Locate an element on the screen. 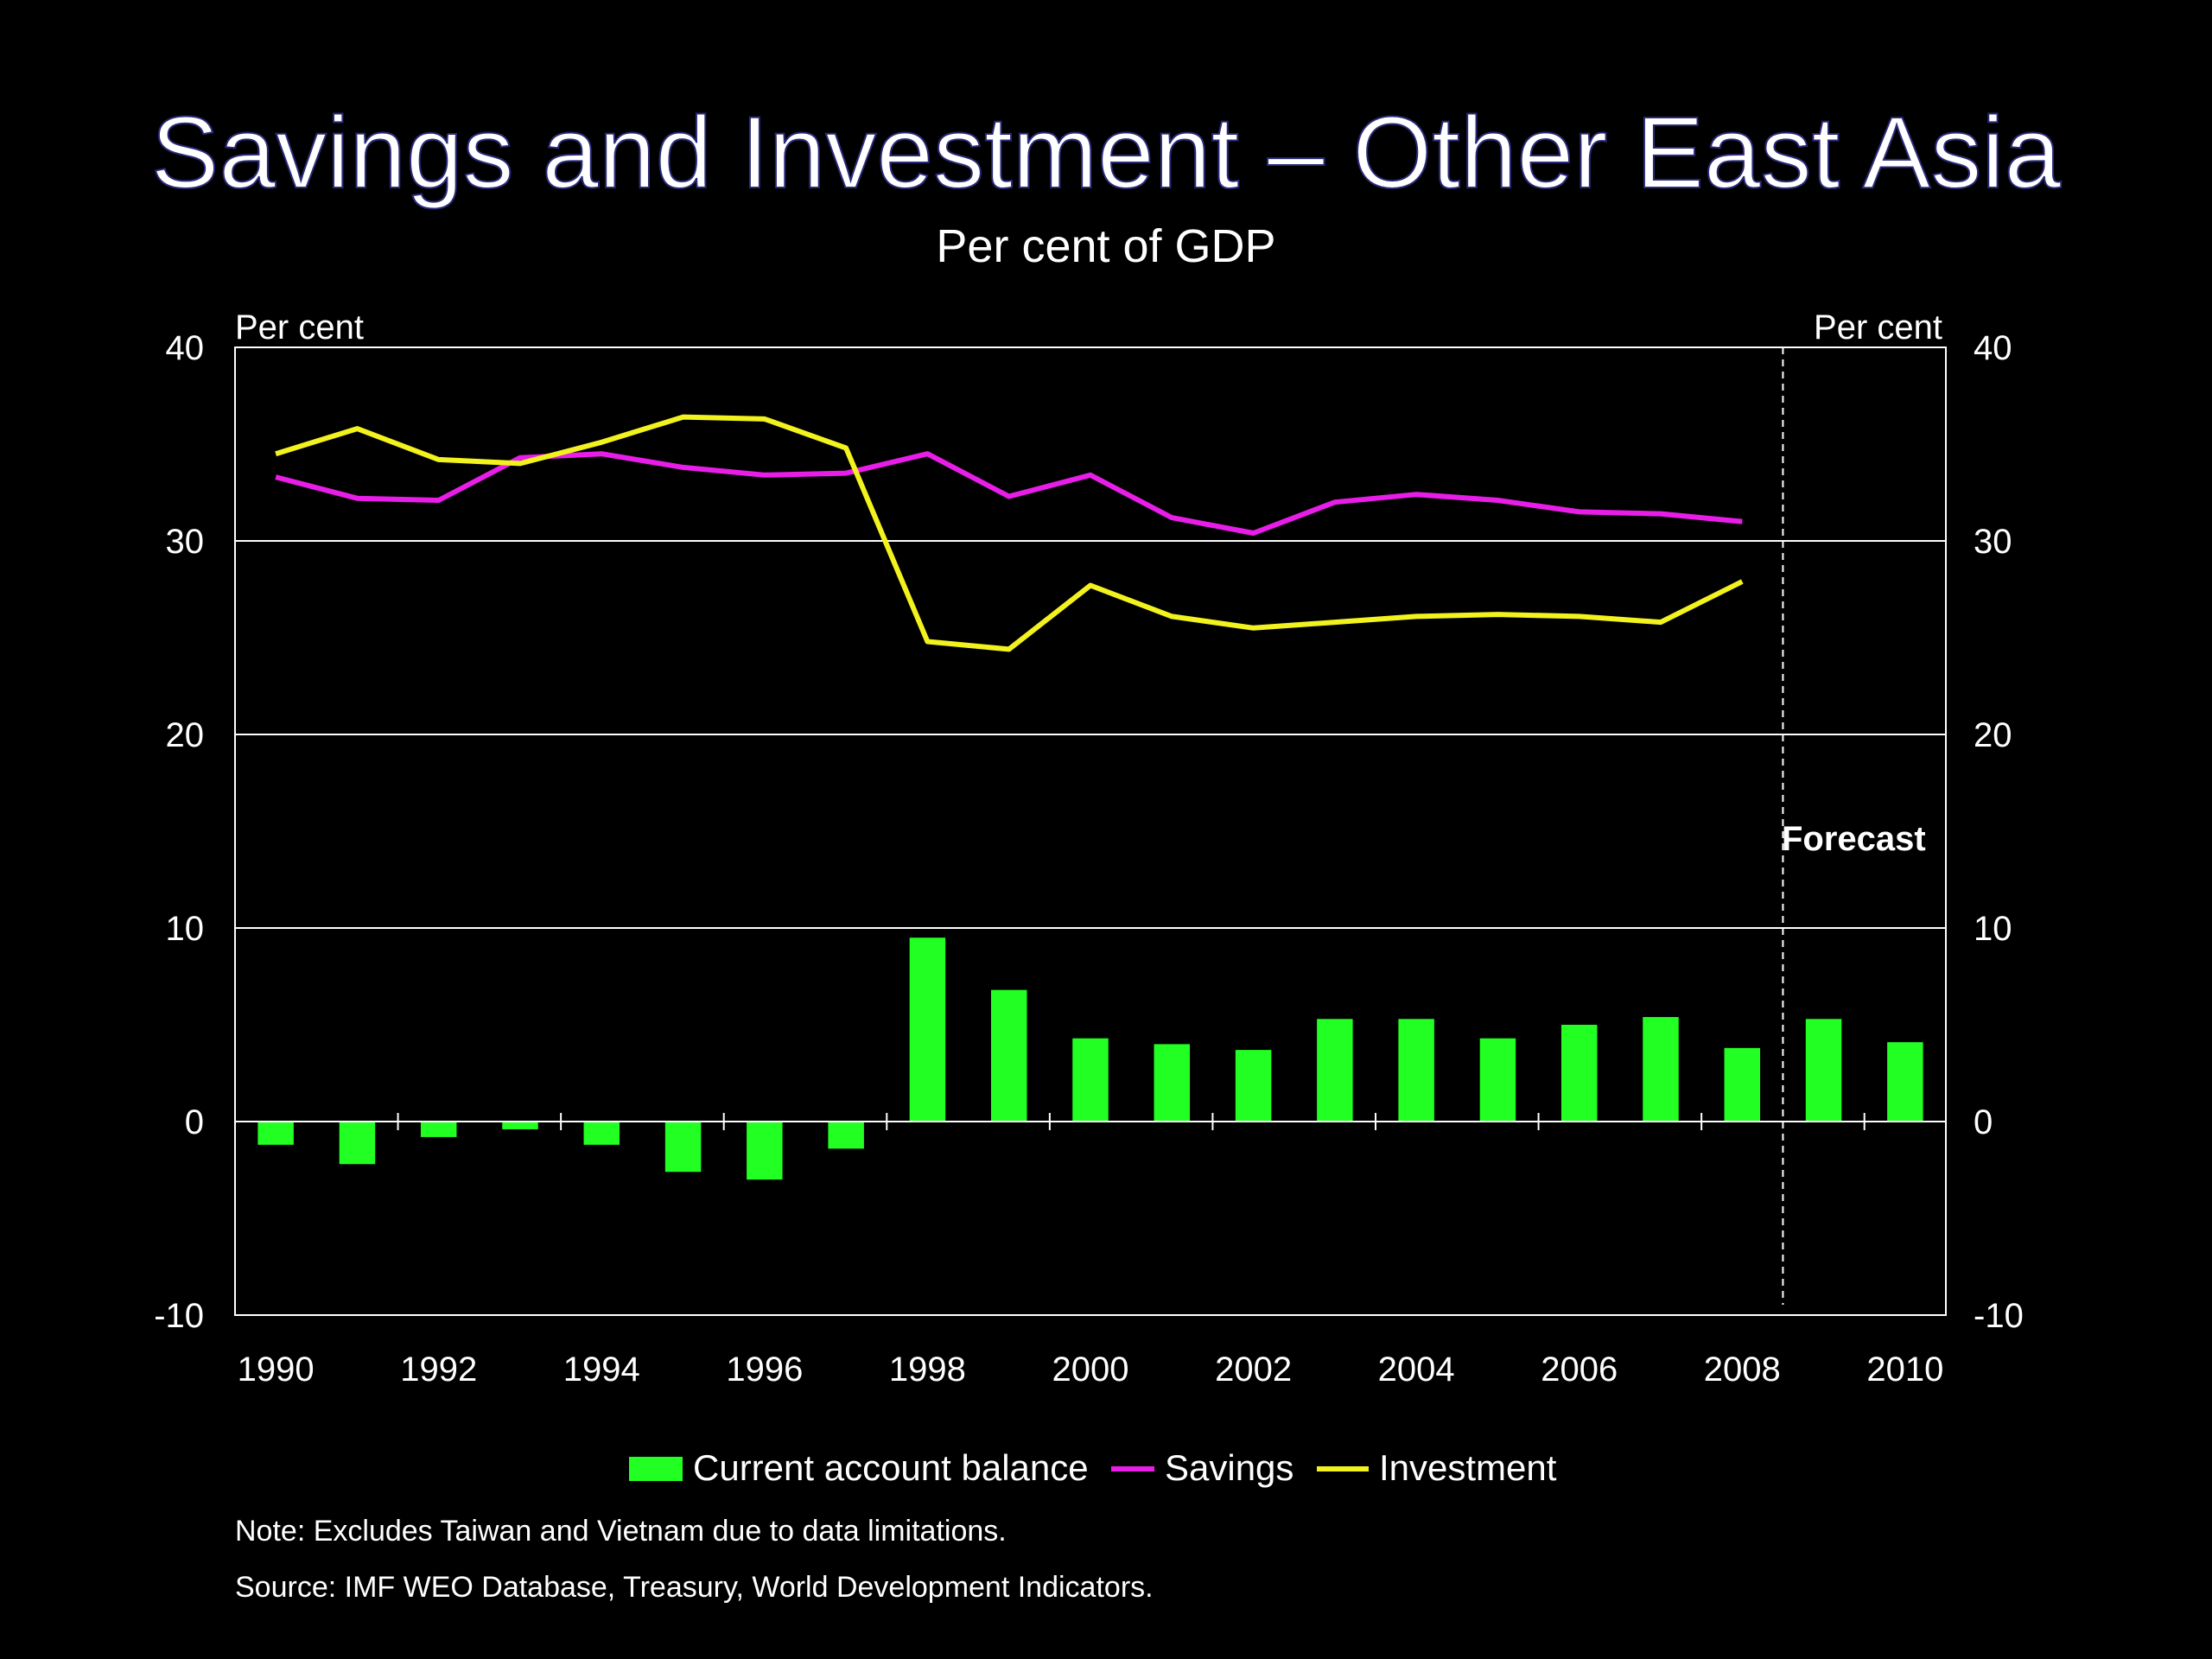  x-tick-label: 2008 is located at coordinates (1742, 1370).